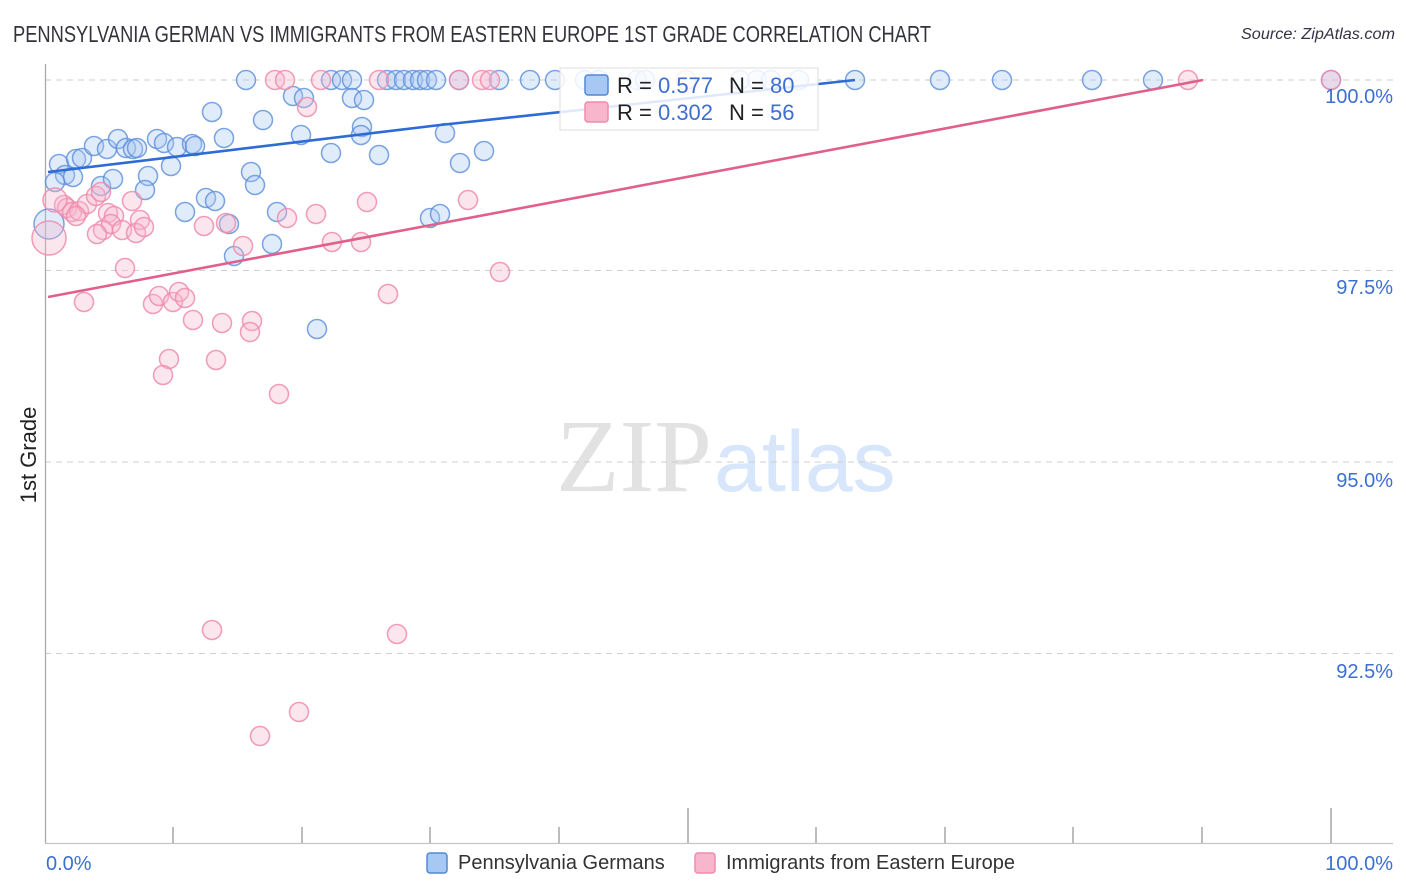 This screenshot has width=1406, height=892. Describe the element at coordinates (1364, 672) in the screenshot. I see `svg-text: 92.5%` at that location.